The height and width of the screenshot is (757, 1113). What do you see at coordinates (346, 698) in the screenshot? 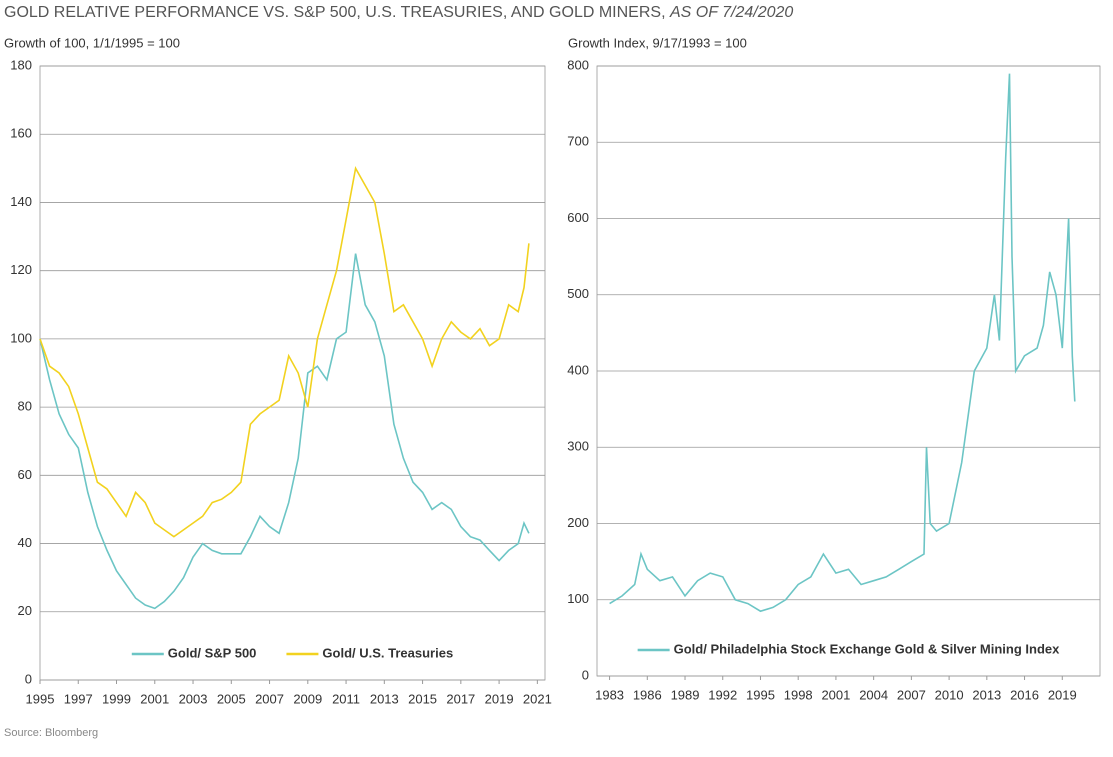
I see `x-tick-label: 2011` at bounding box center [346, 698].